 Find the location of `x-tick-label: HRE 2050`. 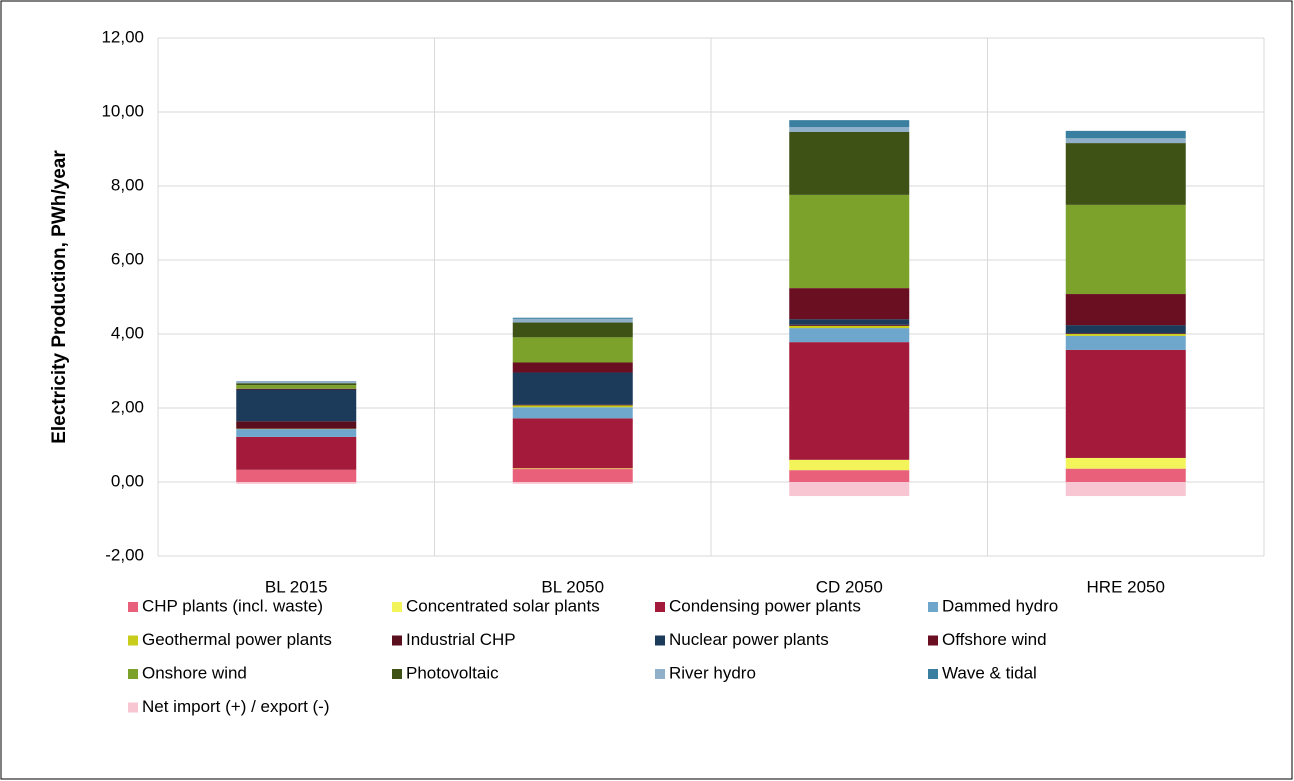

x-tick-label: HRE 2050 is located at coordinates (1126, 586).